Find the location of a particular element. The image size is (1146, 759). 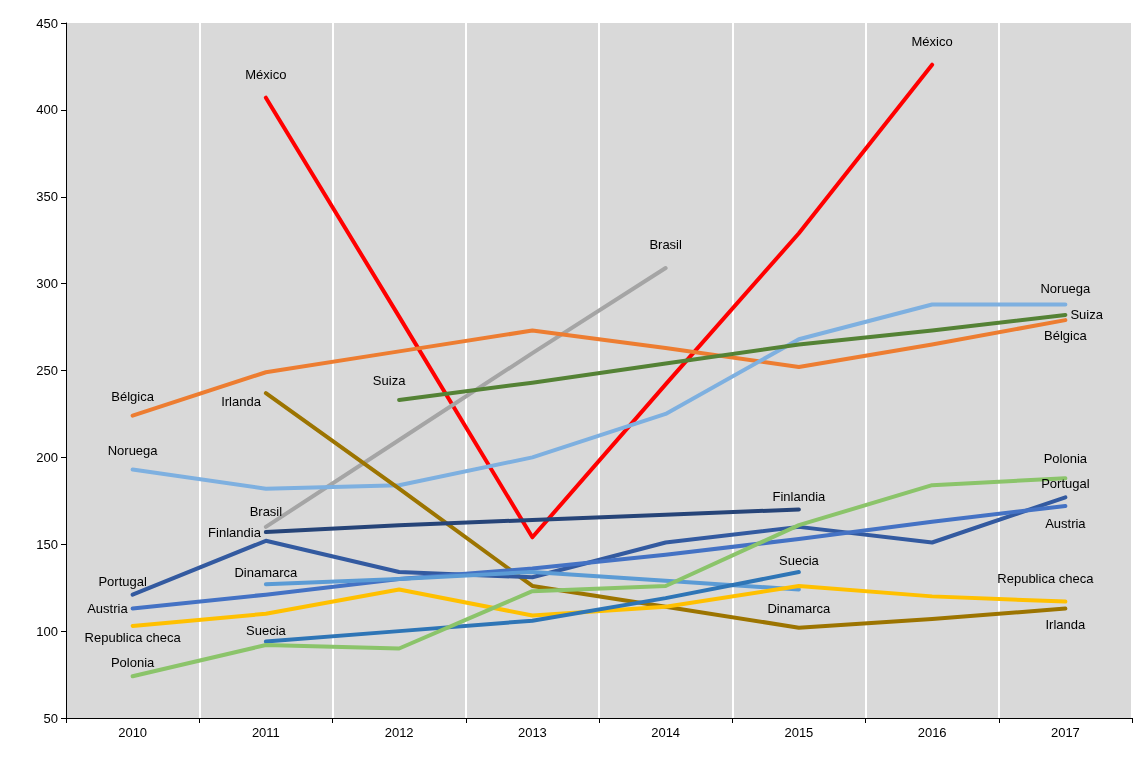

x-tick-label: 2014 is located at coordinates (666, 732).